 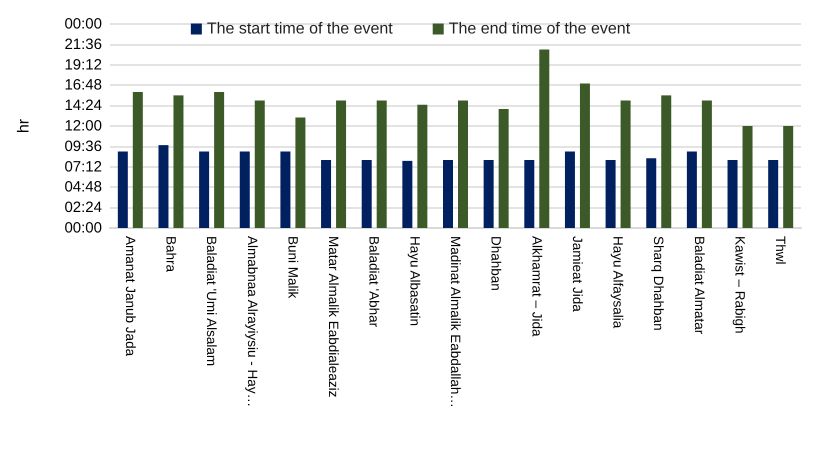 I want to click on y-tick-label: 14:24, so click(x=83, y=105).